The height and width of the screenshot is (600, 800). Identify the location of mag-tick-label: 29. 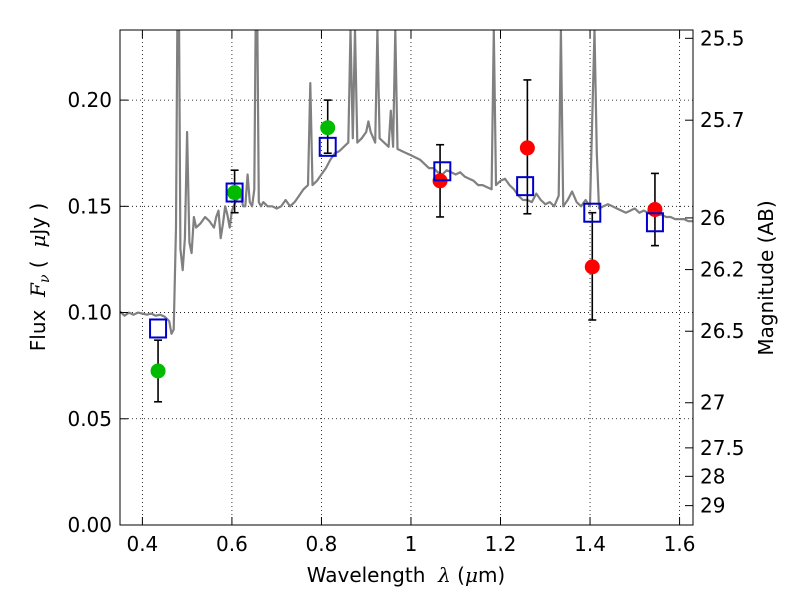
(712, 506).